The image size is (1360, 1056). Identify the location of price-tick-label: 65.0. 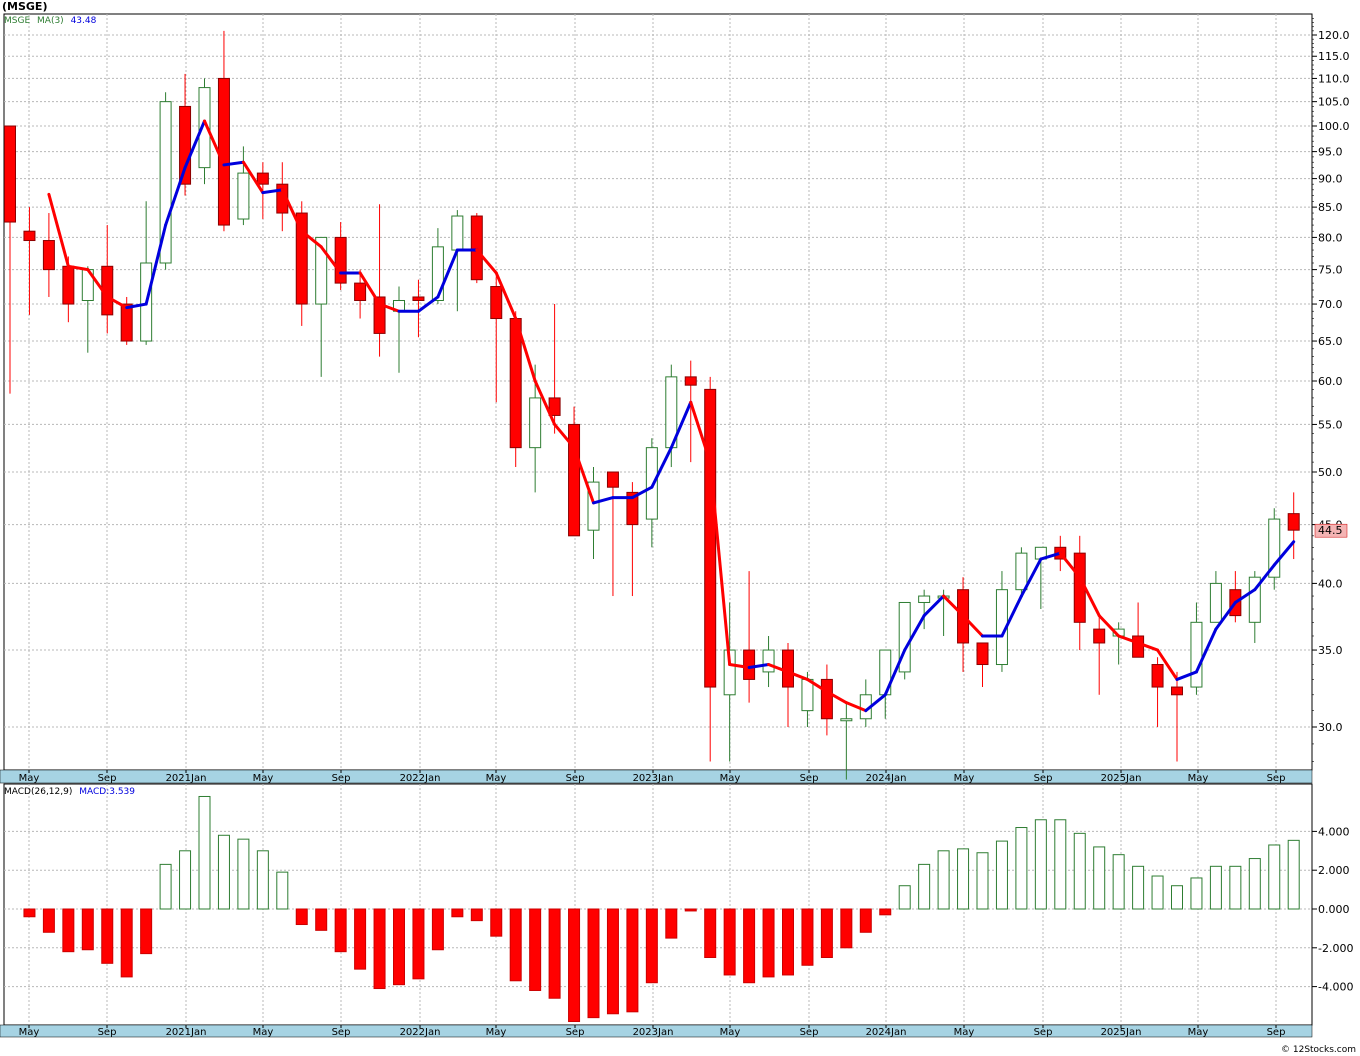
(1330, 341).